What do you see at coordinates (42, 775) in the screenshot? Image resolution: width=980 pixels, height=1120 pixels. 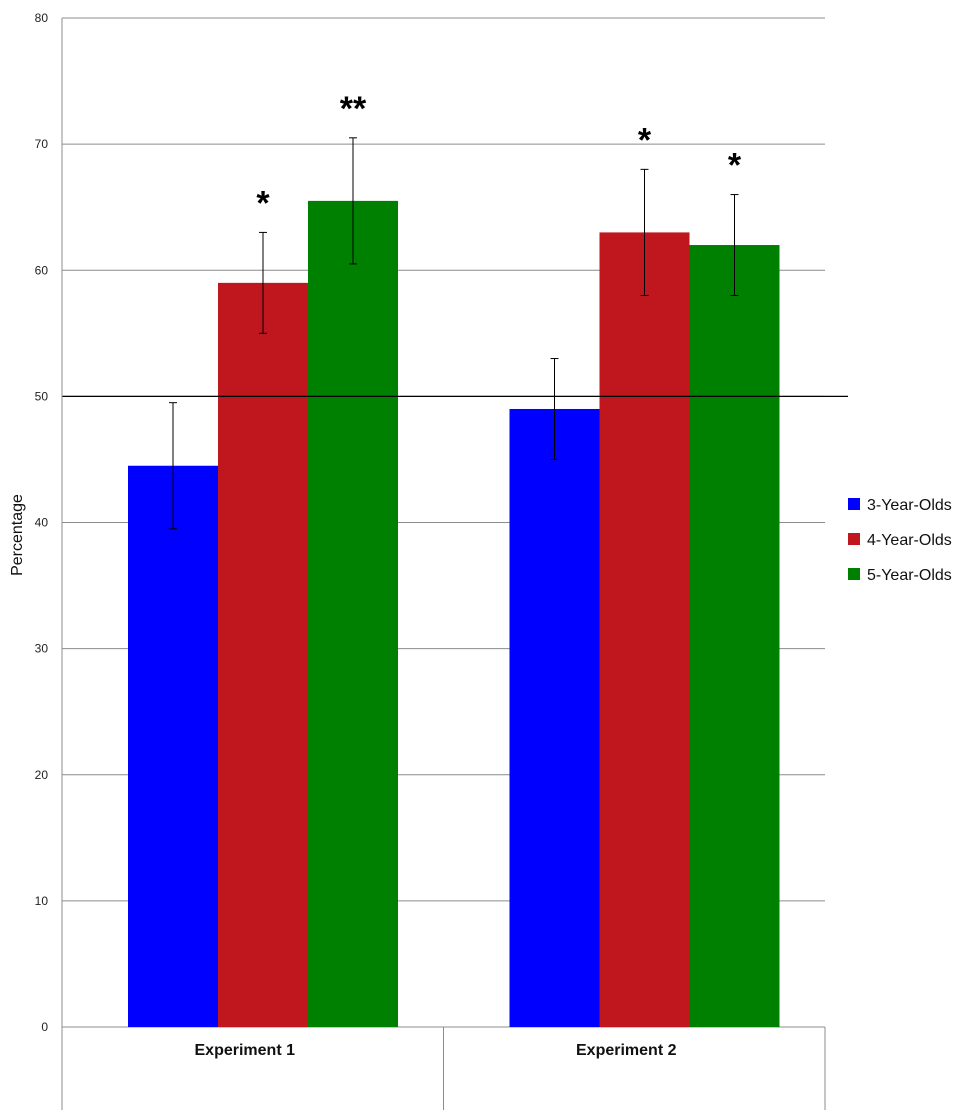 I see `y-tick-label: 20` at bounding box center [42, 775].